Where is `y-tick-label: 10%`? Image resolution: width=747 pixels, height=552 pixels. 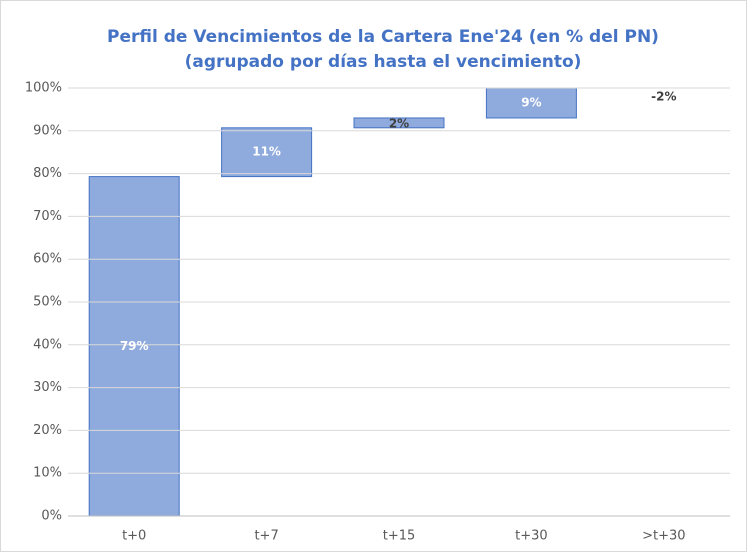
y-tick-label: 10% is located at coordinates (47, 473).